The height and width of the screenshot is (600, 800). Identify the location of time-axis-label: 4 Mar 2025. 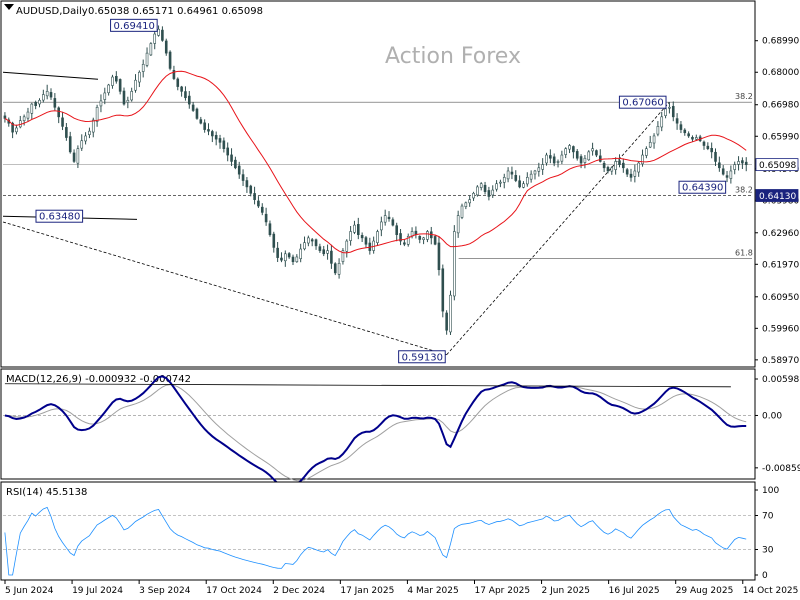
(432, 591).